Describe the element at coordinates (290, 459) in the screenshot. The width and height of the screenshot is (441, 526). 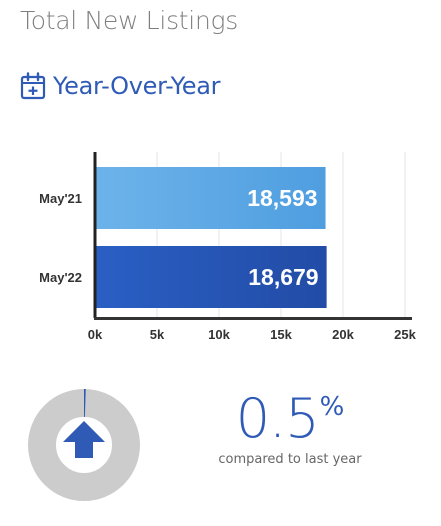
I see `compare-caption: compared to last year` at that location.